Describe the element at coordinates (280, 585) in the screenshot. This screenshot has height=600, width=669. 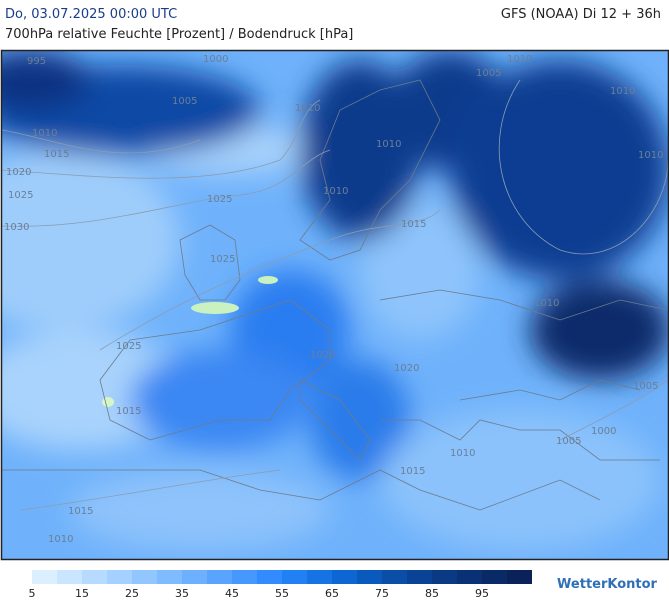
I see `colorbar: 5 15 25 35 45 55 65 75 85 95` at that location.